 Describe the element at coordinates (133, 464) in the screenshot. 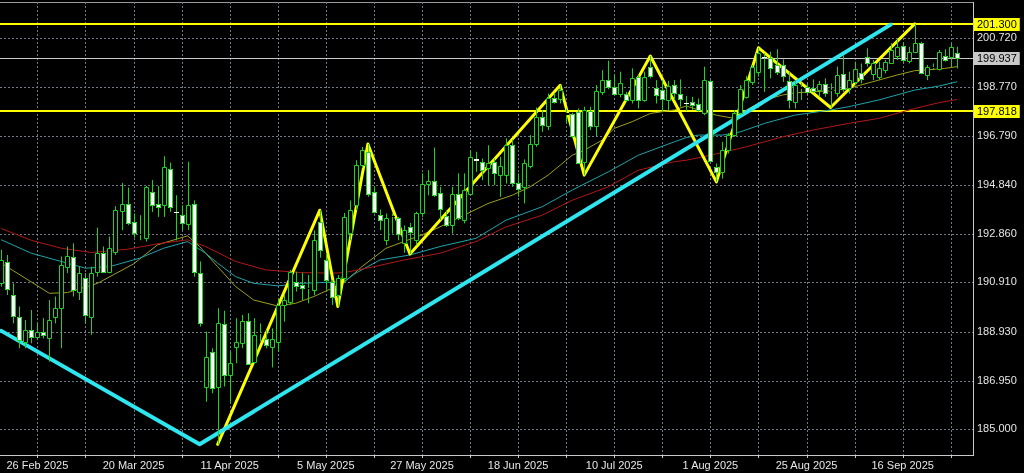

I see `x-tick-label: 20 Mar 2025` at that location.